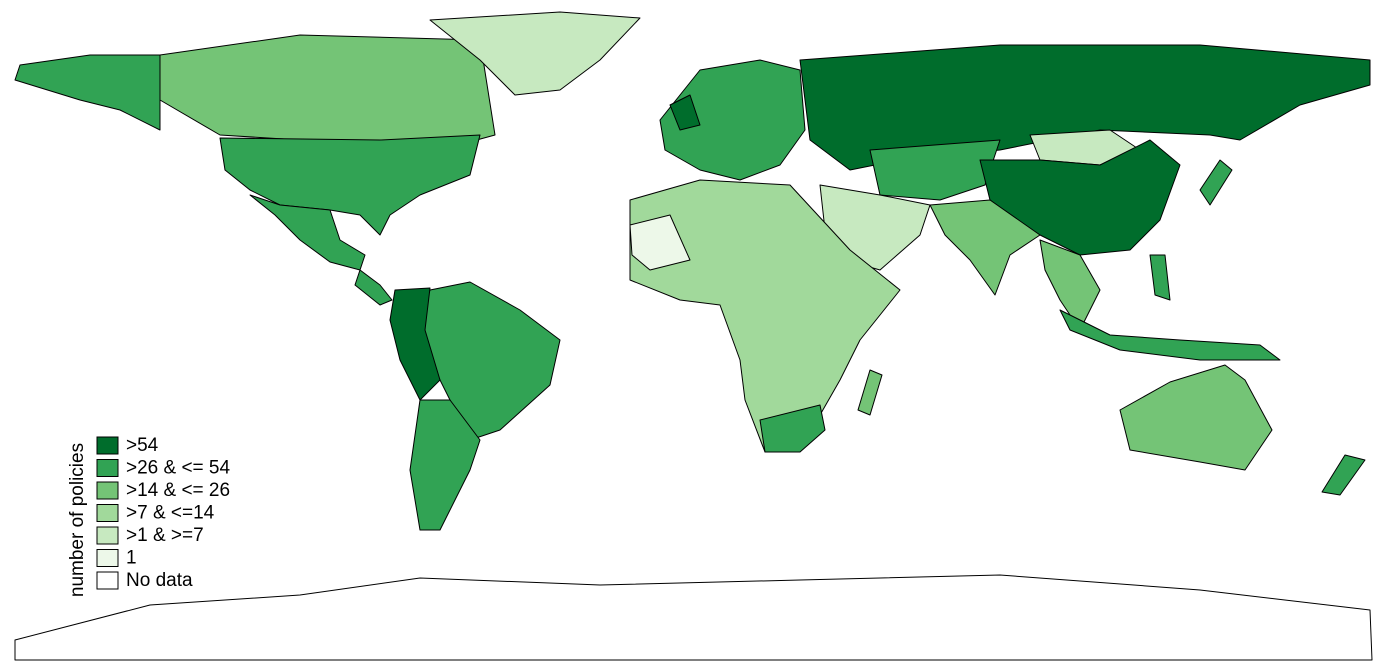 Image resolution: width=1388 pixels, height=668 pixels. I want to click on russia, so click(1085, 107).